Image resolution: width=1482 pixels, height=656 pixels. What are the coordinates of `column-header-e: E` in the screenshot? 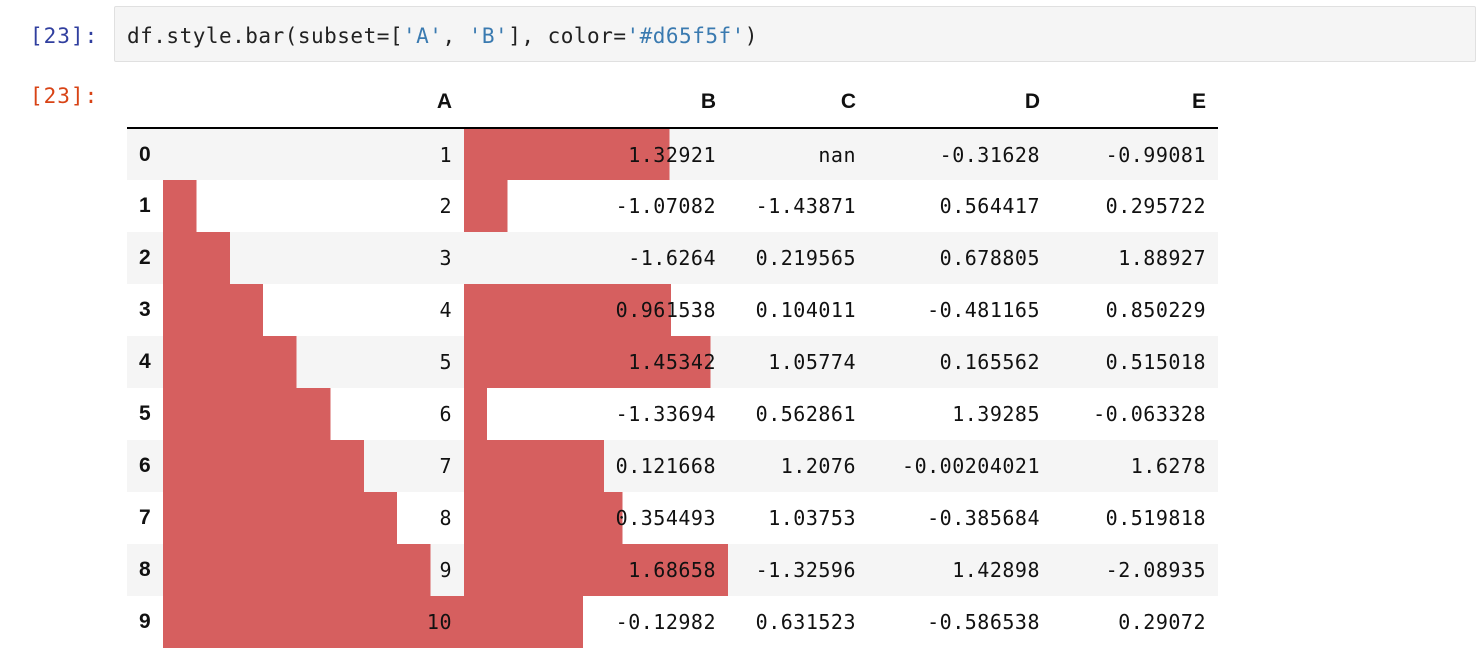 It's located at (1135, 102).